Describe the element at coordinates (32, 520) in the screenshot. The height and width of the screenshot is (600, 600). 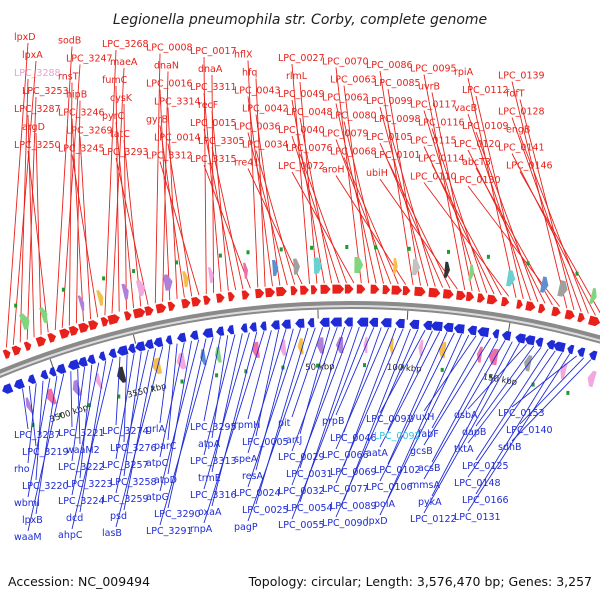
I see `reverse-gene-label: lpxB` at that location.